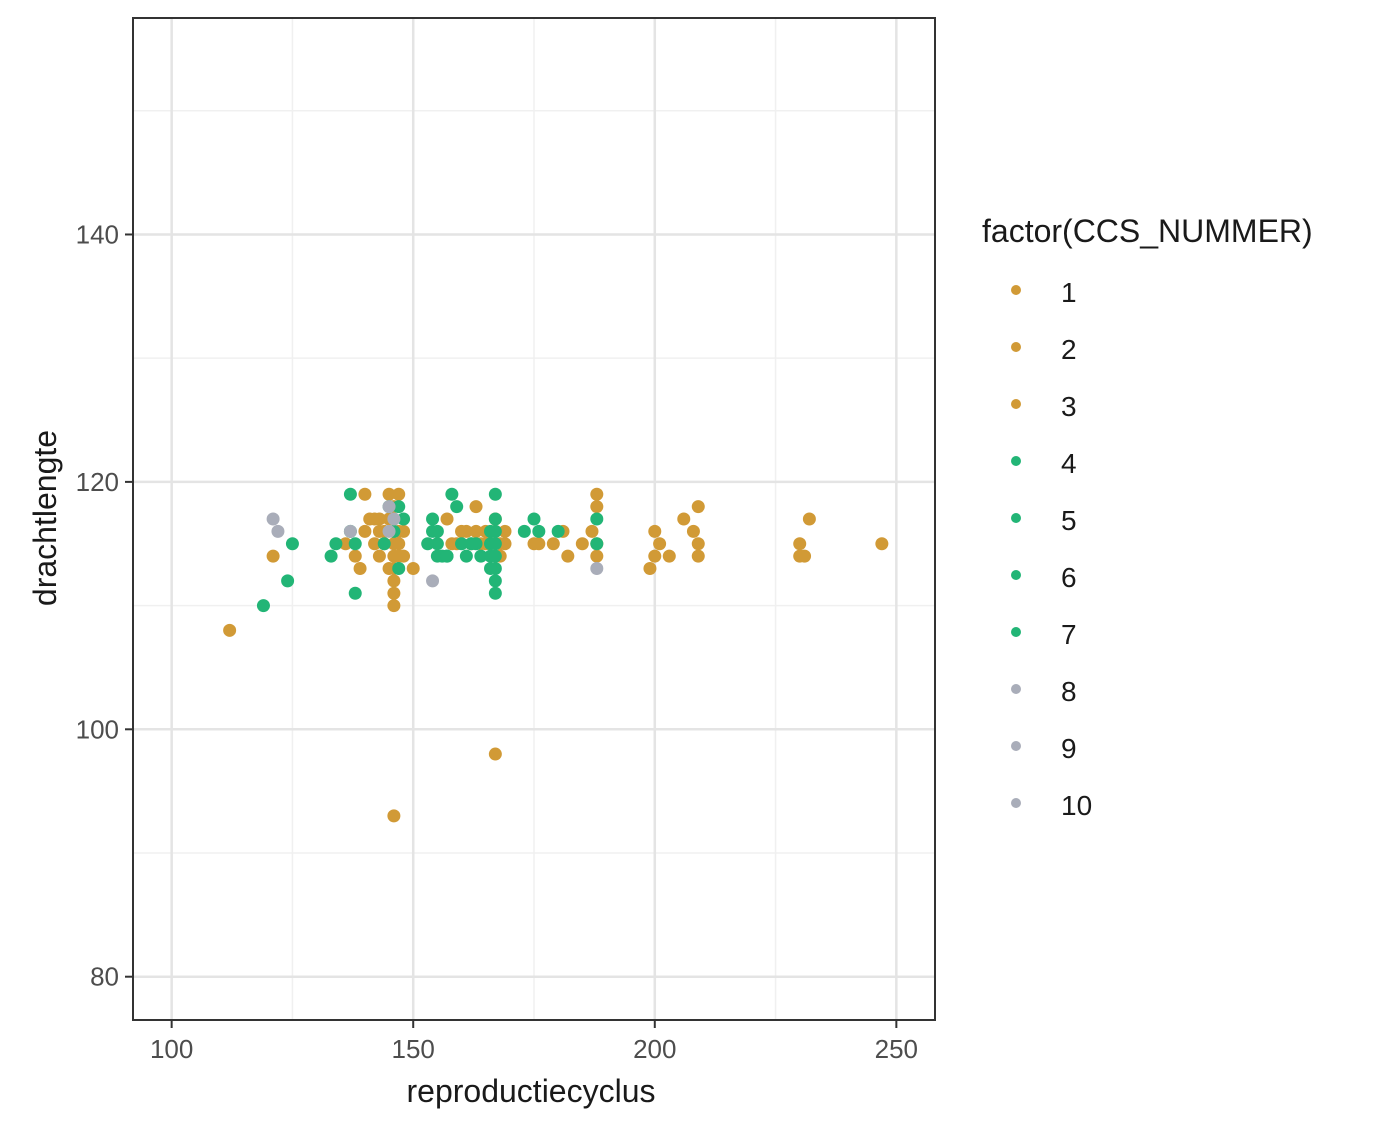 The image size is (1400, 1133). I want to click on y-axis-title: drachtlengte, so click(45, 518).